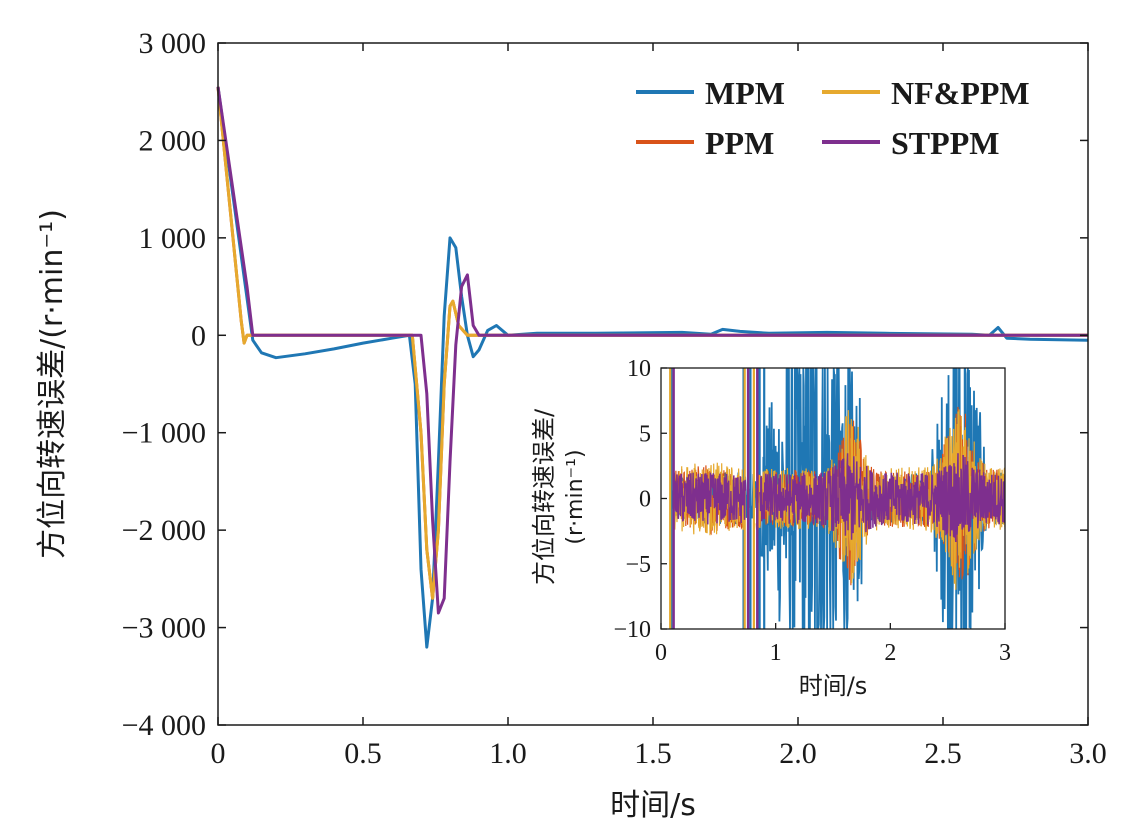 This screenshot has height=831, width=1136. I want to click on y-tick-label: 1 000, so click(173, 238).